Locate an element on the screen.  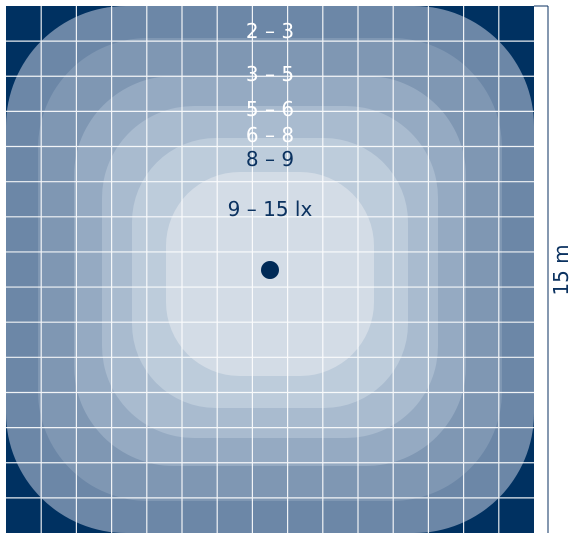
luminaire-marker is located at coordinates (270, 270).